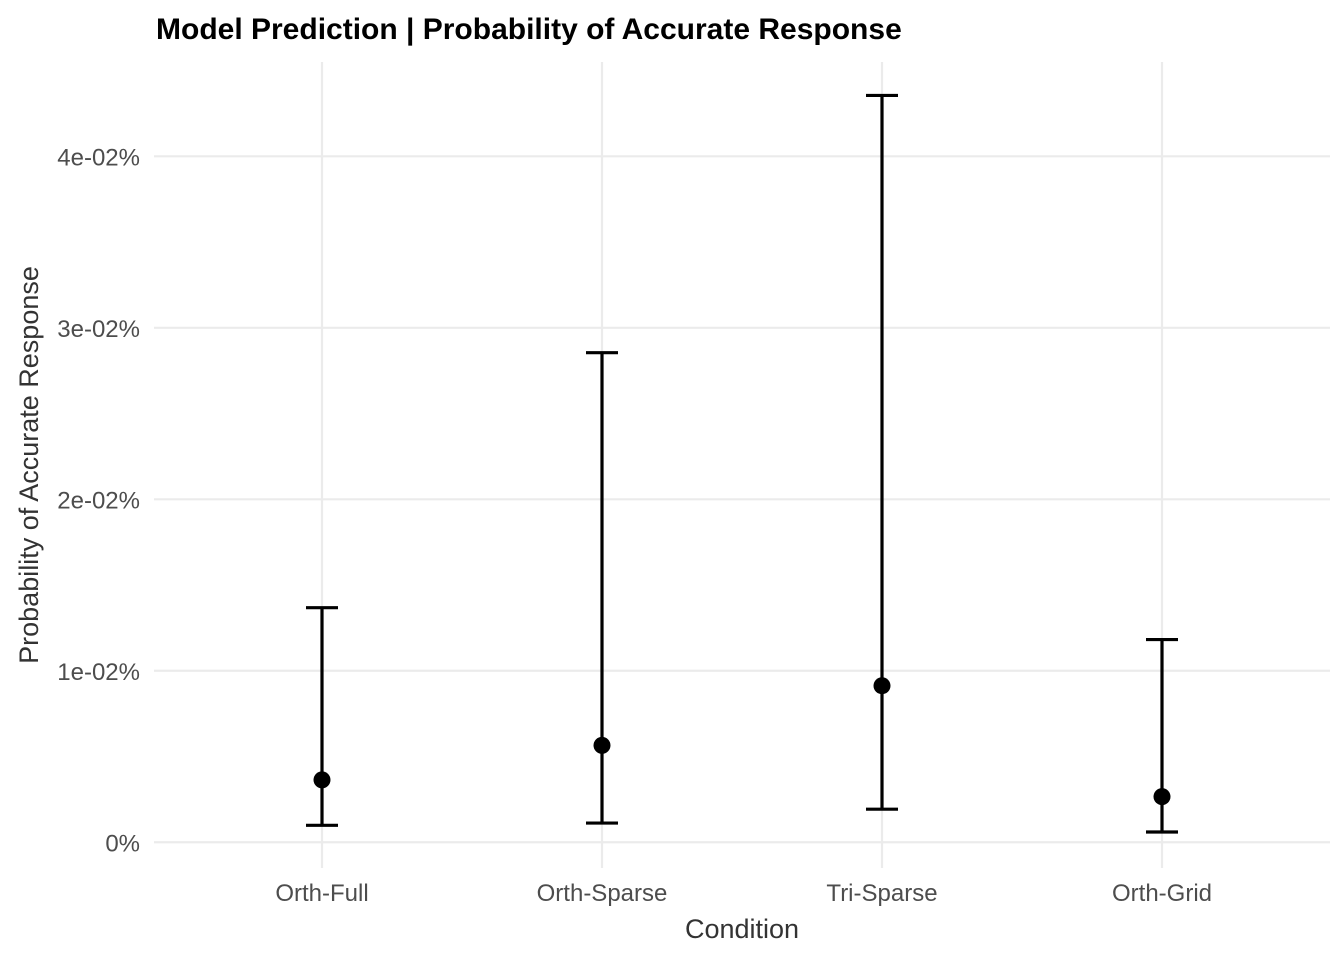 The width and height of the screenshot is (1344, 960). I want to click on x-tick-label: Orth-Grid, so click(1162, 893).